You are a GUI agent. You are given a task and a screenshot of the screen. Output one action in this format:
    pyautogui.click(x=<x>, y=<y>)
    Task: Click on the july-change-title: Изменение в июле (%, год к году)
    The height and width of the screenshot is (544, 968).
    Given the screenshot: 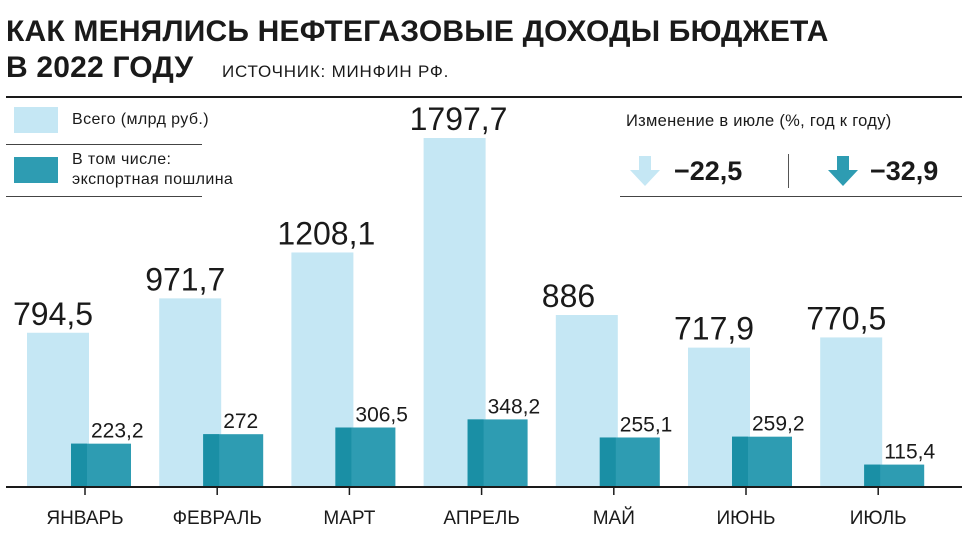 What is the action you would take?
    pyautogui.click(x=759, y=121)
    